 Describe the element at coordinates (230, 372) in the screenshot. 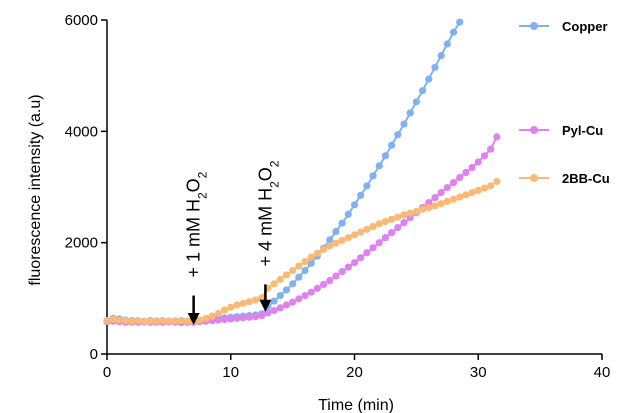

I see `x-tick-label: 10` at that location.